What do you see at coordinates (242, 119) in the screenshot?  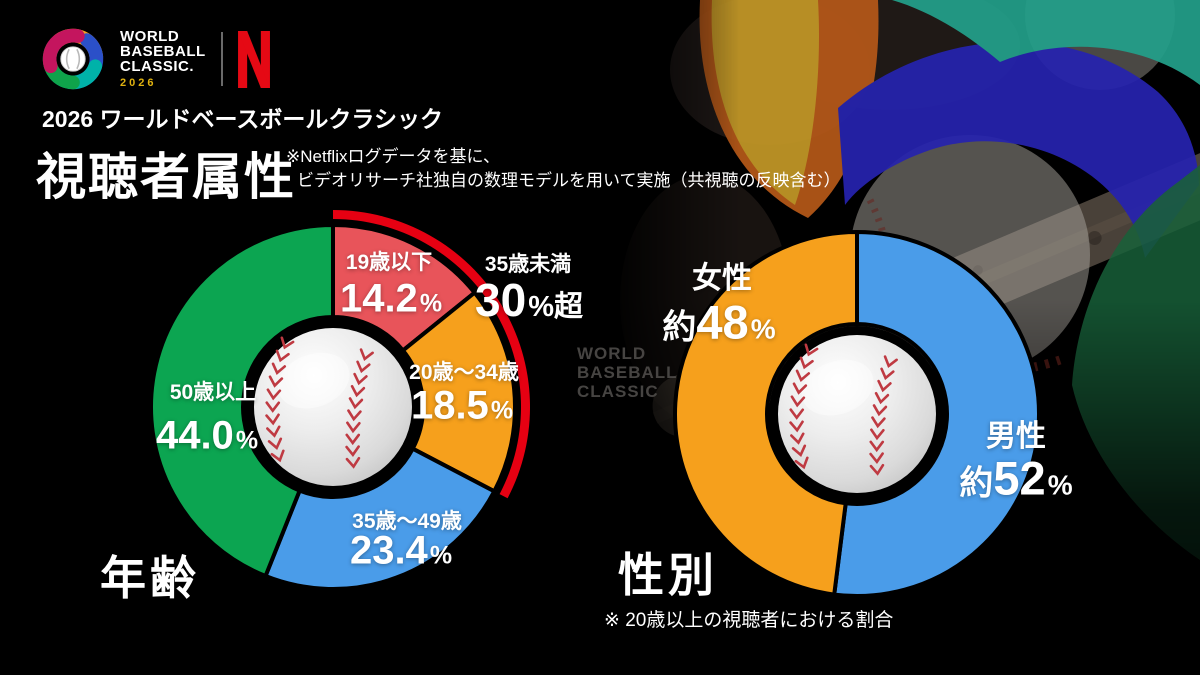 I see `event-subtitle: 2026 ワールドベースボールクラシック` at bounding box center [242, 119].